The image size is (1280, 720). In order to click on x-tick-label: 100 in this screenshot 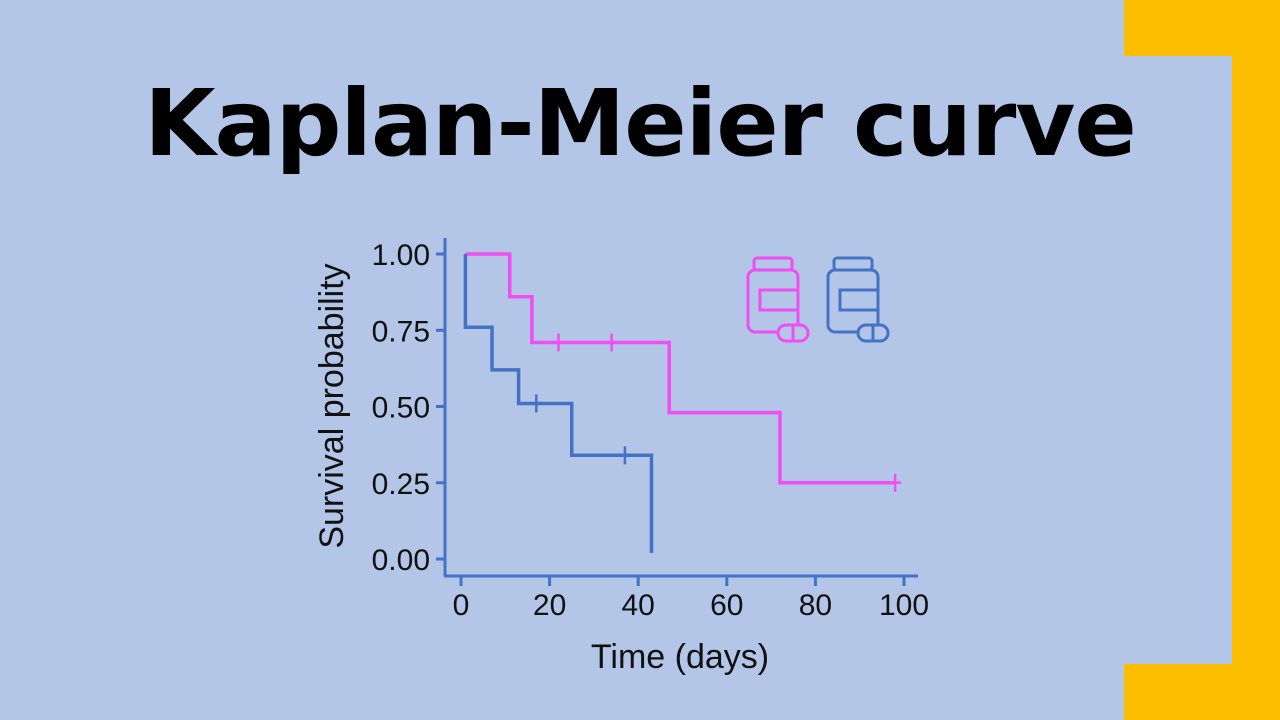, I will do `click(904, 605)`.